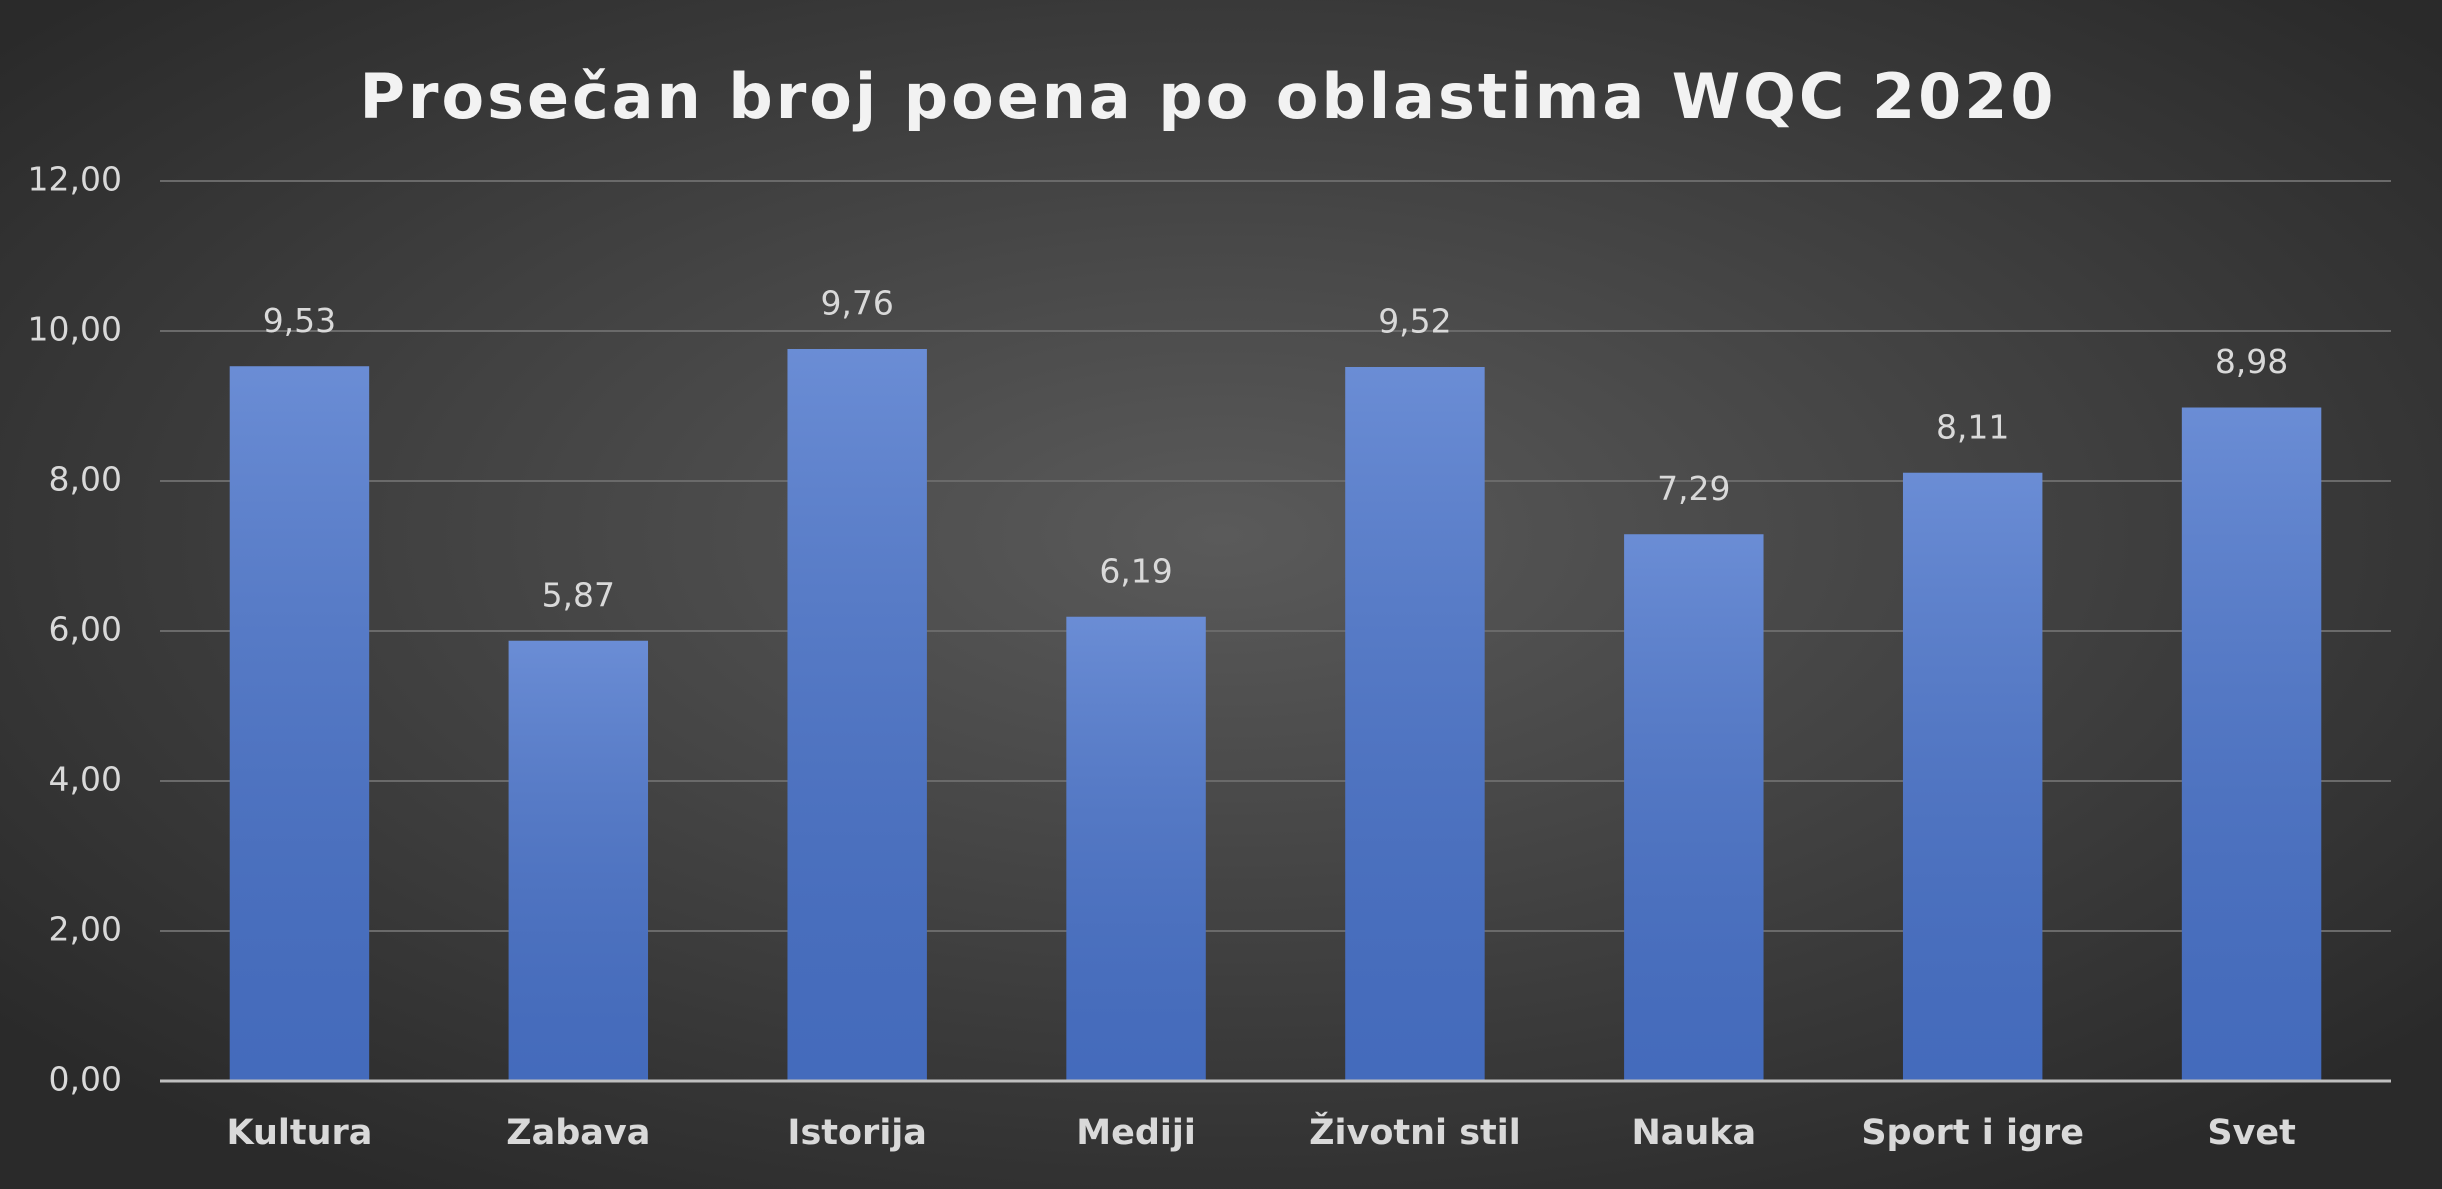 This screenshot has height=1189, width=2442. Describe the element at coordinates (1135, 570) in the screenshot. I see `value-label: 6,19` at that location.